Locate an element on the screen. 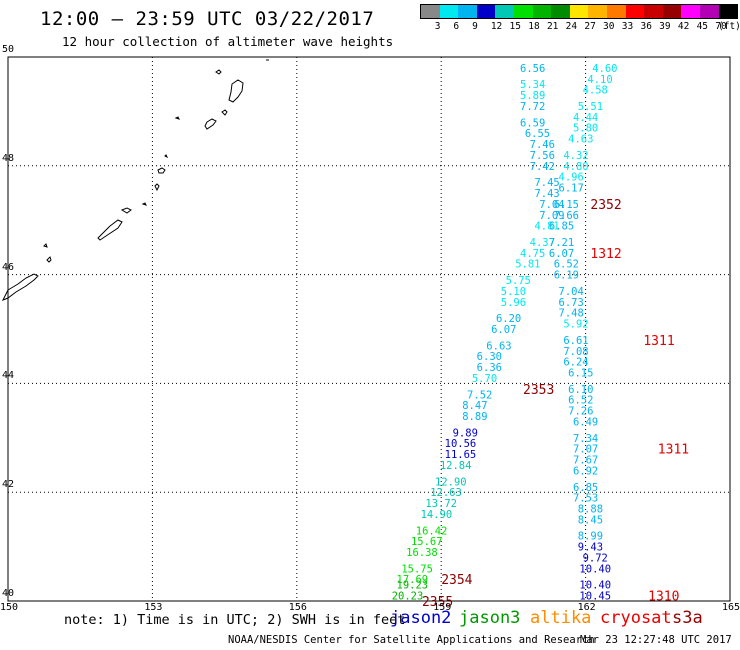  wave-height-value: 6.73 is located at coordinates (571, 303).